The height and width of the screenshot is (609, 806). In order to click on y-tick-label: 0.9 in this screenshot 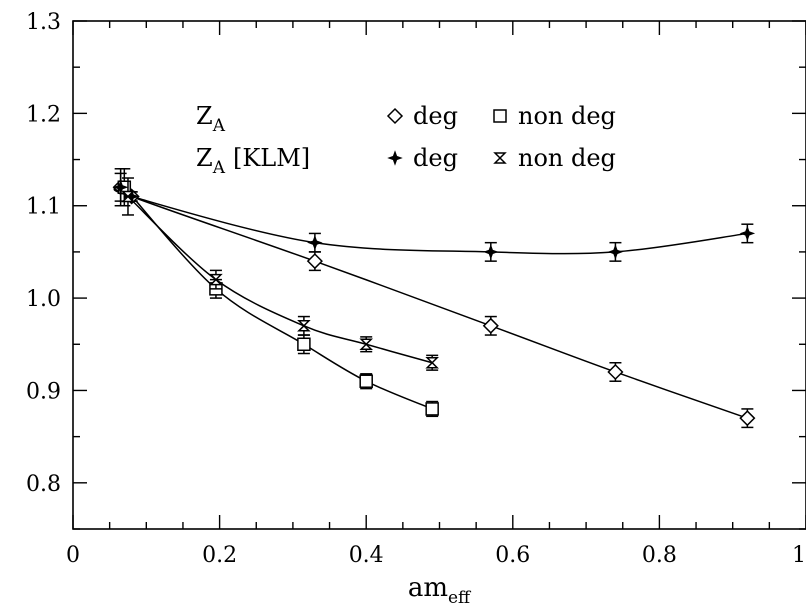, I will do `click(43, 391)`.